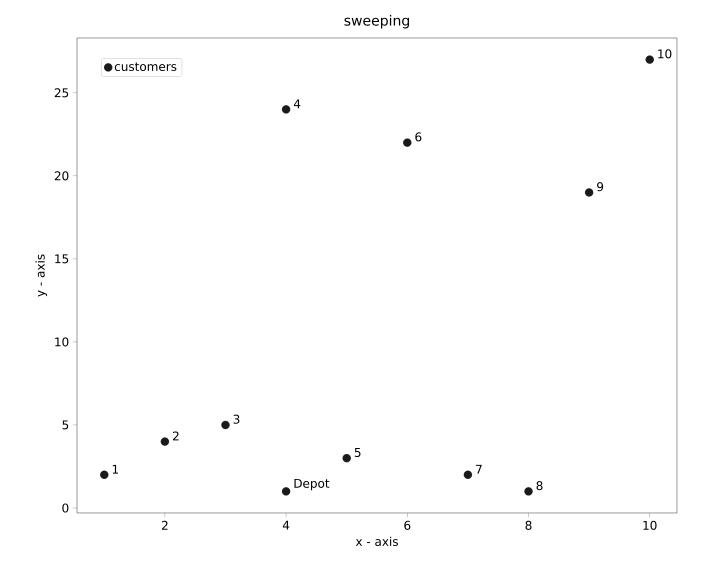 This screenshot has height=564, width=712. What do you see at coordinates (286, 525) in the screenshot?
I see `x-tick-label: 4` at bounding box center [286, 525].